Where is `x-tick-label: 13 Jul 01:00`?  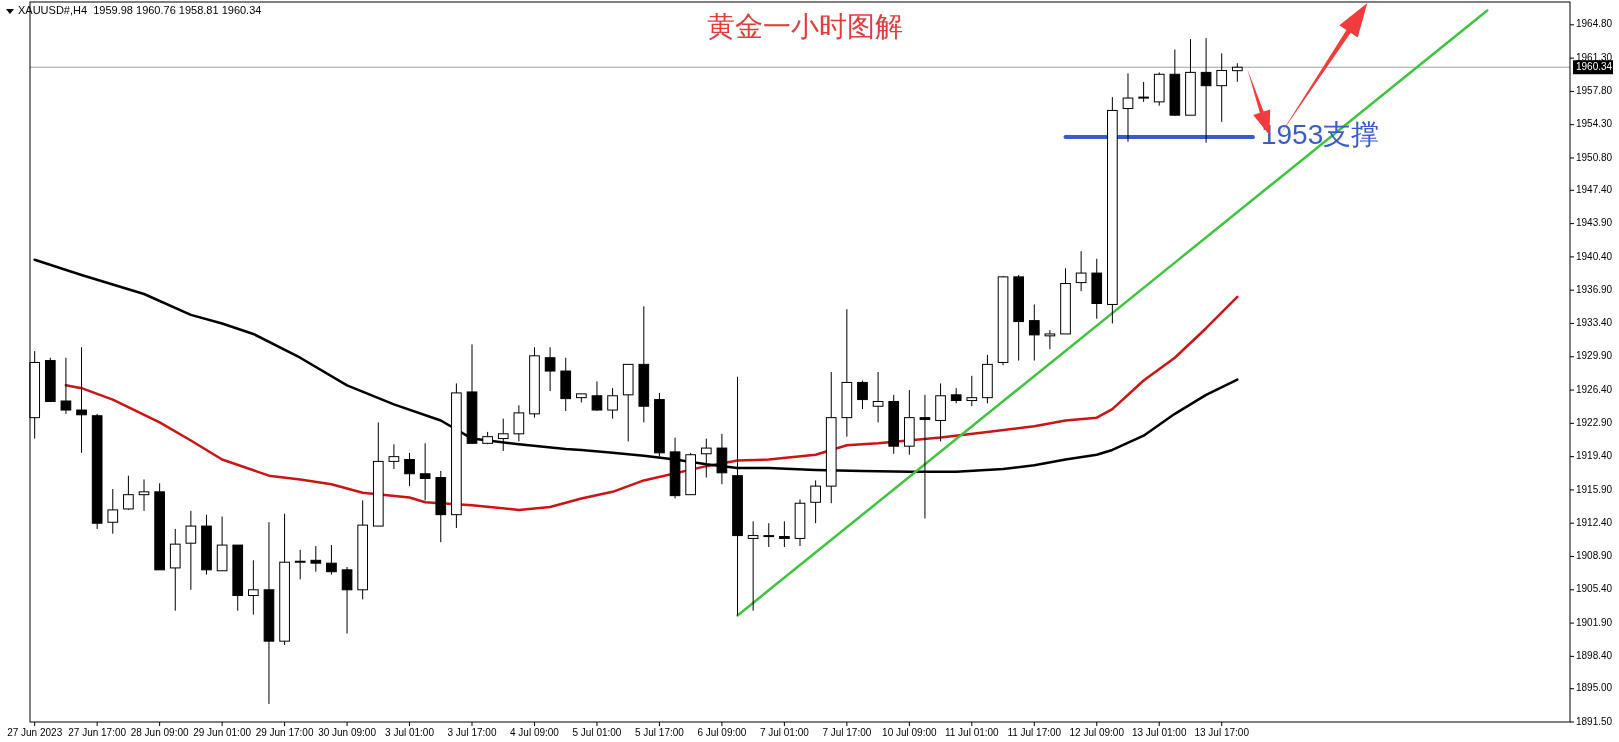
x-tick-label: 13 Jul 01:00 is located at coordinates (1159, 732).